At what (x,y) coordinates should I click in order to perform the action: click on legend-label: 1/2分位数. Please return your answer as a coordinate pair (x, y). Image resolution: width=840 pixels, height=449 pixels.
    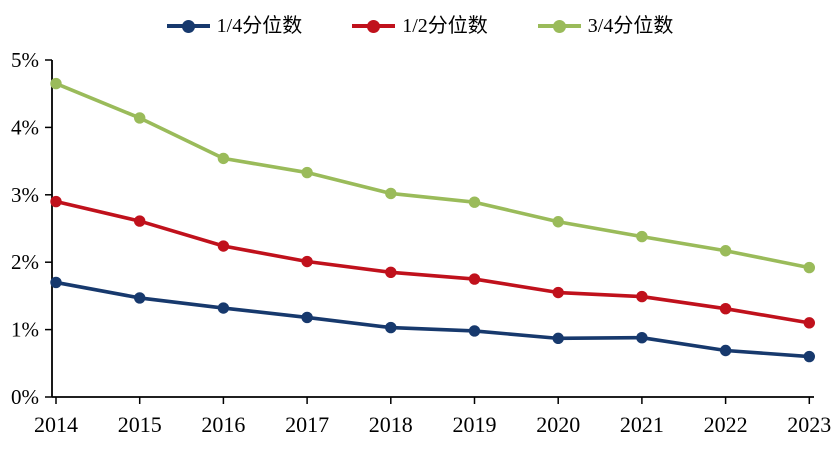
    Looking at the image, I should click on (445, 26).